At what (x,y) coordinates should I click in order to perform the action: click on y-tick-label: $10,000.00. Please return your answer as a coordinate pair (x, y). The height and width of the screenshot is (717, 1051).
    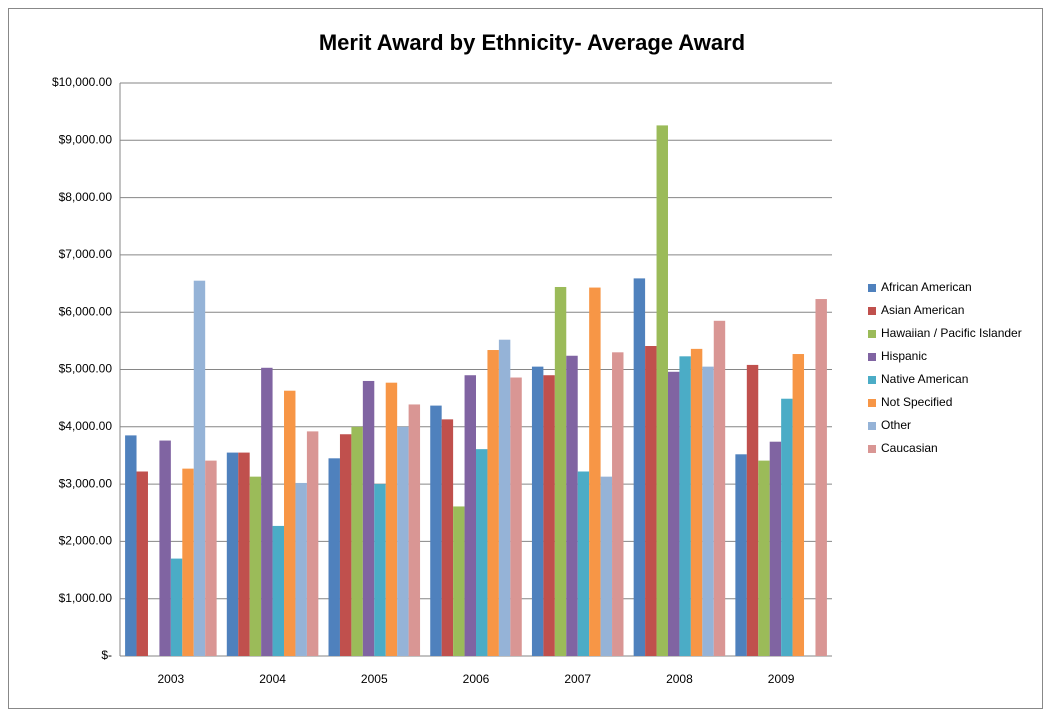
    Looking at the image, I should click on (82, 82).